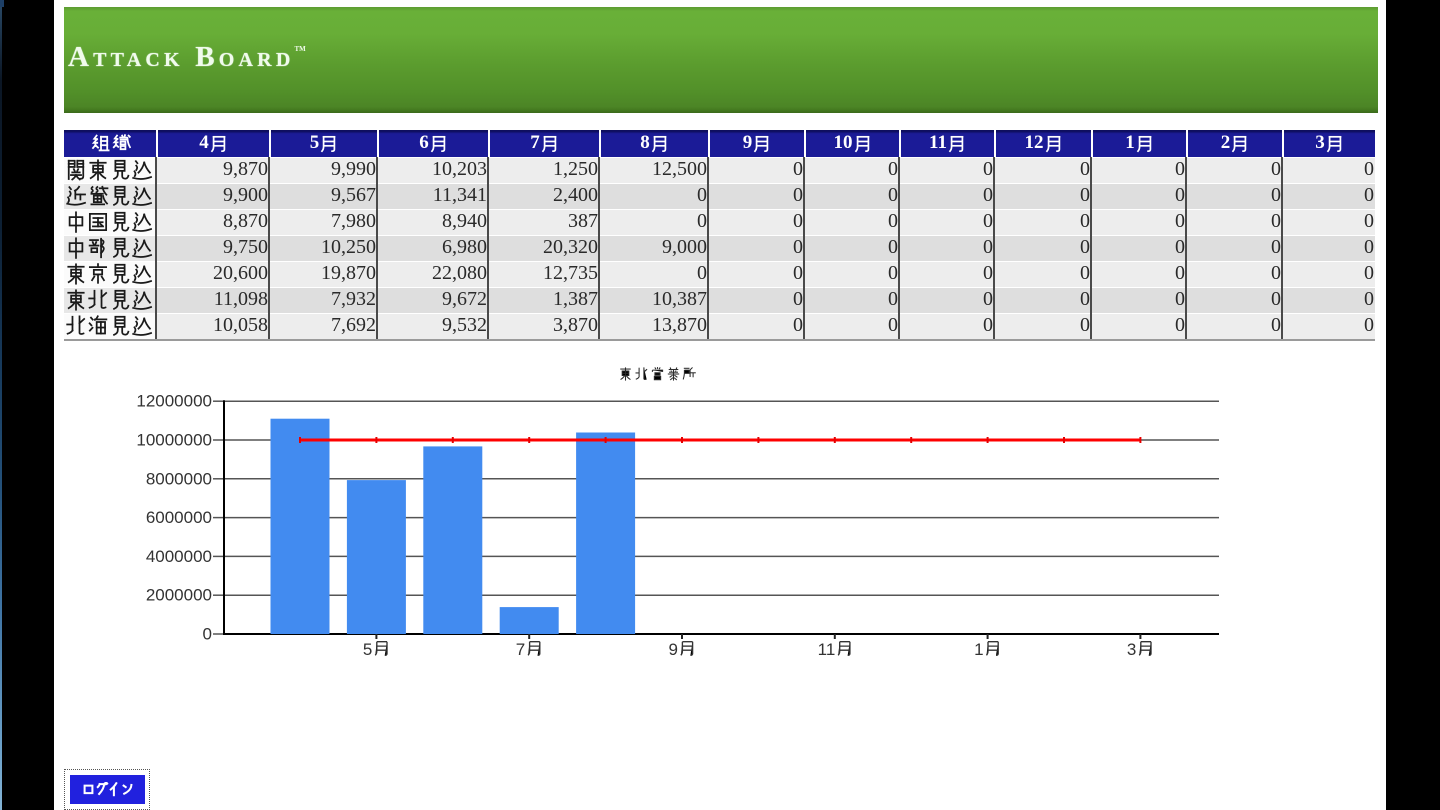 The width and height of the screenshot is (1440, 810). Describe the element at coordinates (978, 649) in the screenshot. I see `svg-text: 1` at that location.